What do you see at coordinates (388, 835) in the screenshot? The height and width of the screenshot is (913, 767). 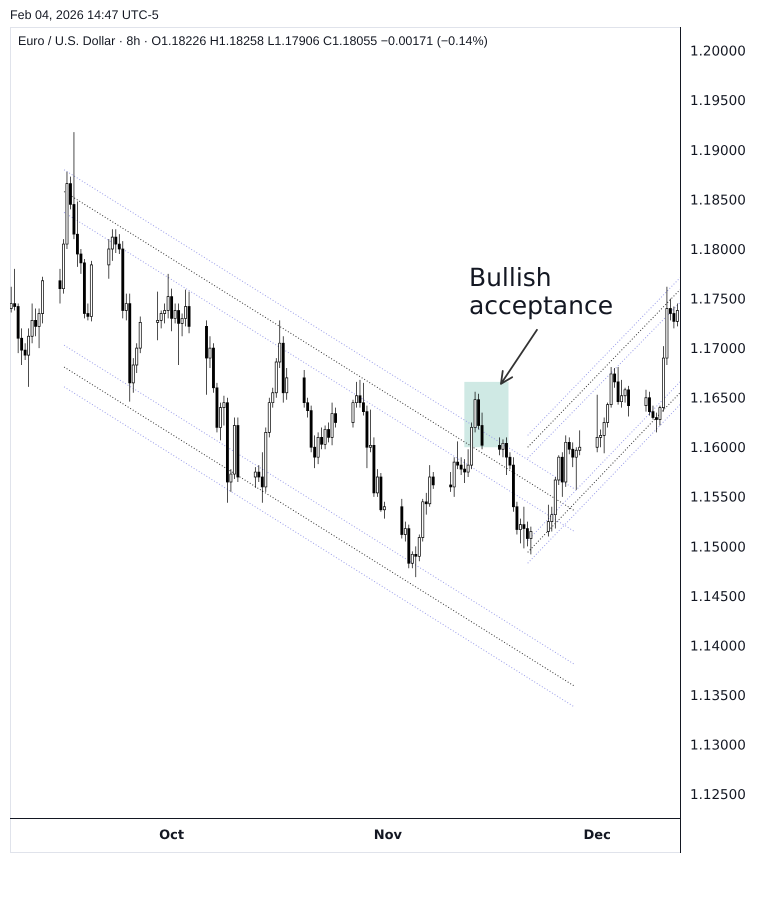 I see `x-tick-label: Nov` at bounding box center [388, 835].